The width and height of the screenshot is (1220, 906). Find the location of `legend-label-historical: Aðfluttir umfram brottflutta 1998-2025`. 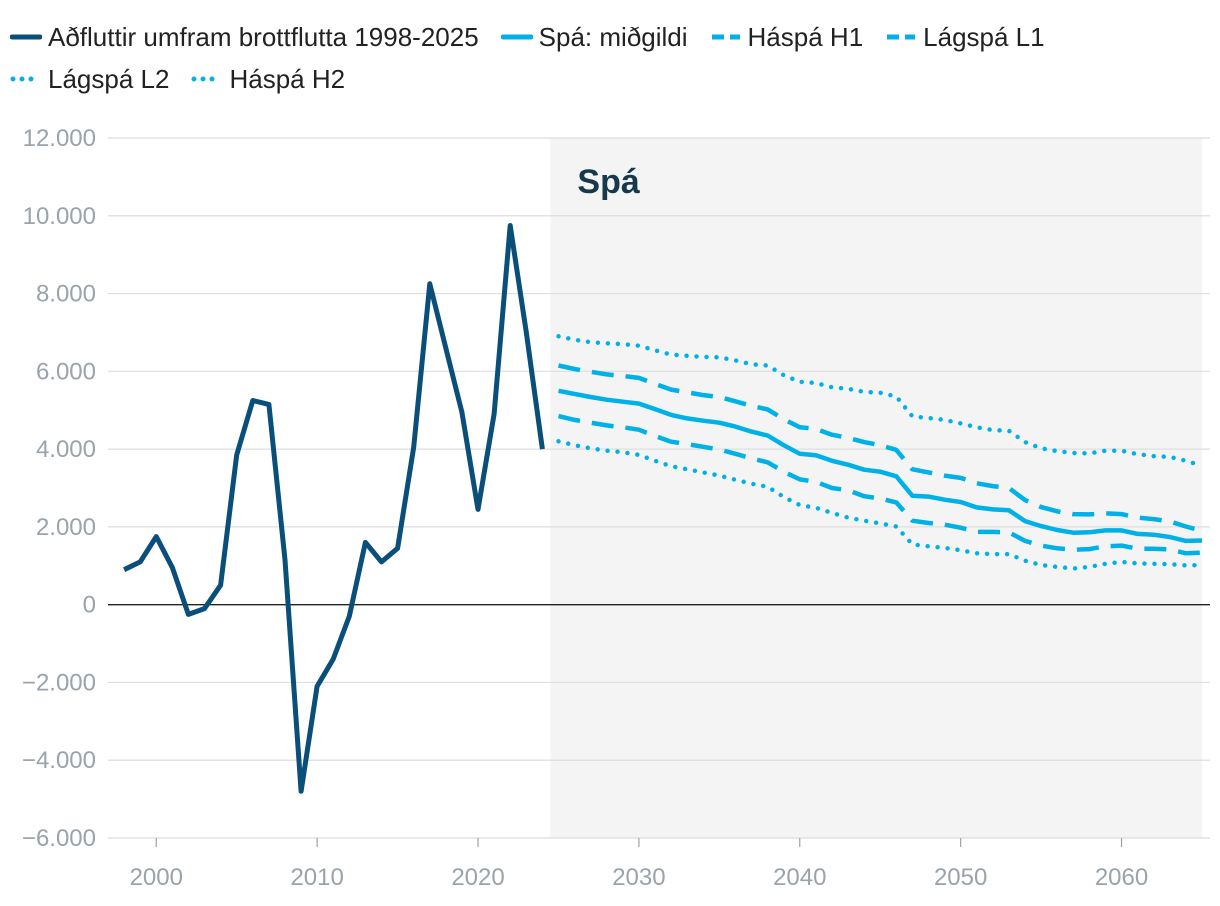

legend-label-historical: Aðfluttir umfram brottflutta 1998-2025 is located at coordinates (263, 36).